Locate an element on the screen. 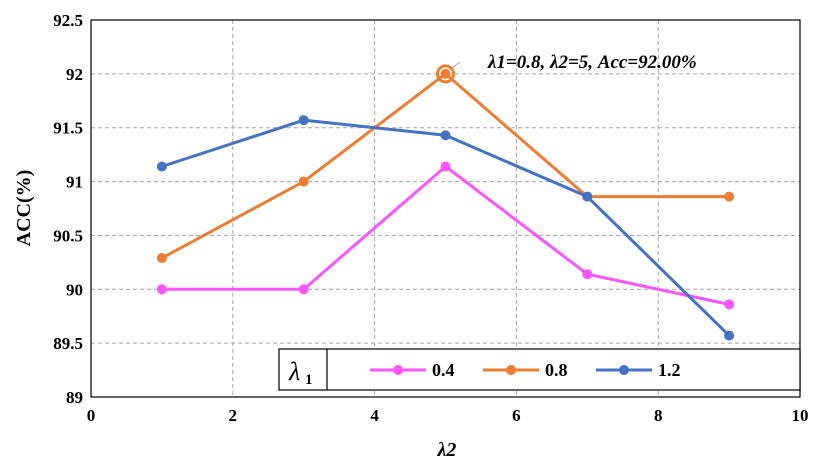 This screenshot has height=463, width=831. legend-marker-0.8 is located at coordinates (511, 370).